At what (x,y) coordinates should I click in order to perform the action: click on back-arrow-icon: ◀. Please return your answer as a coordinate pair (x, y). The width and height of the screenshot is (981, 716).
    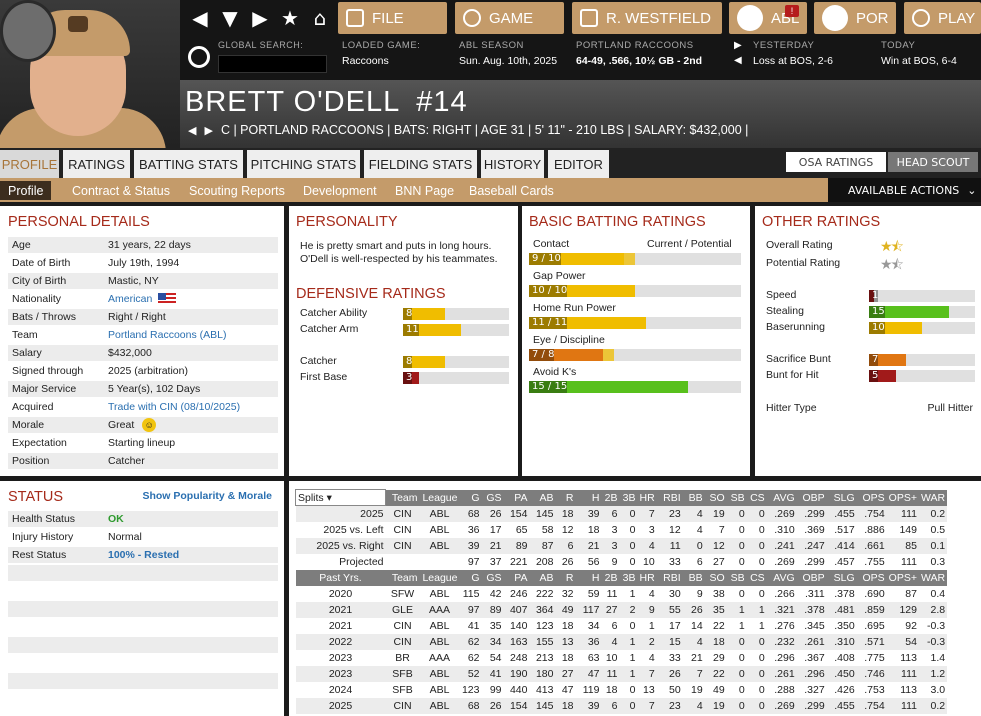
    Looking at the image, I should click on (200, 18).